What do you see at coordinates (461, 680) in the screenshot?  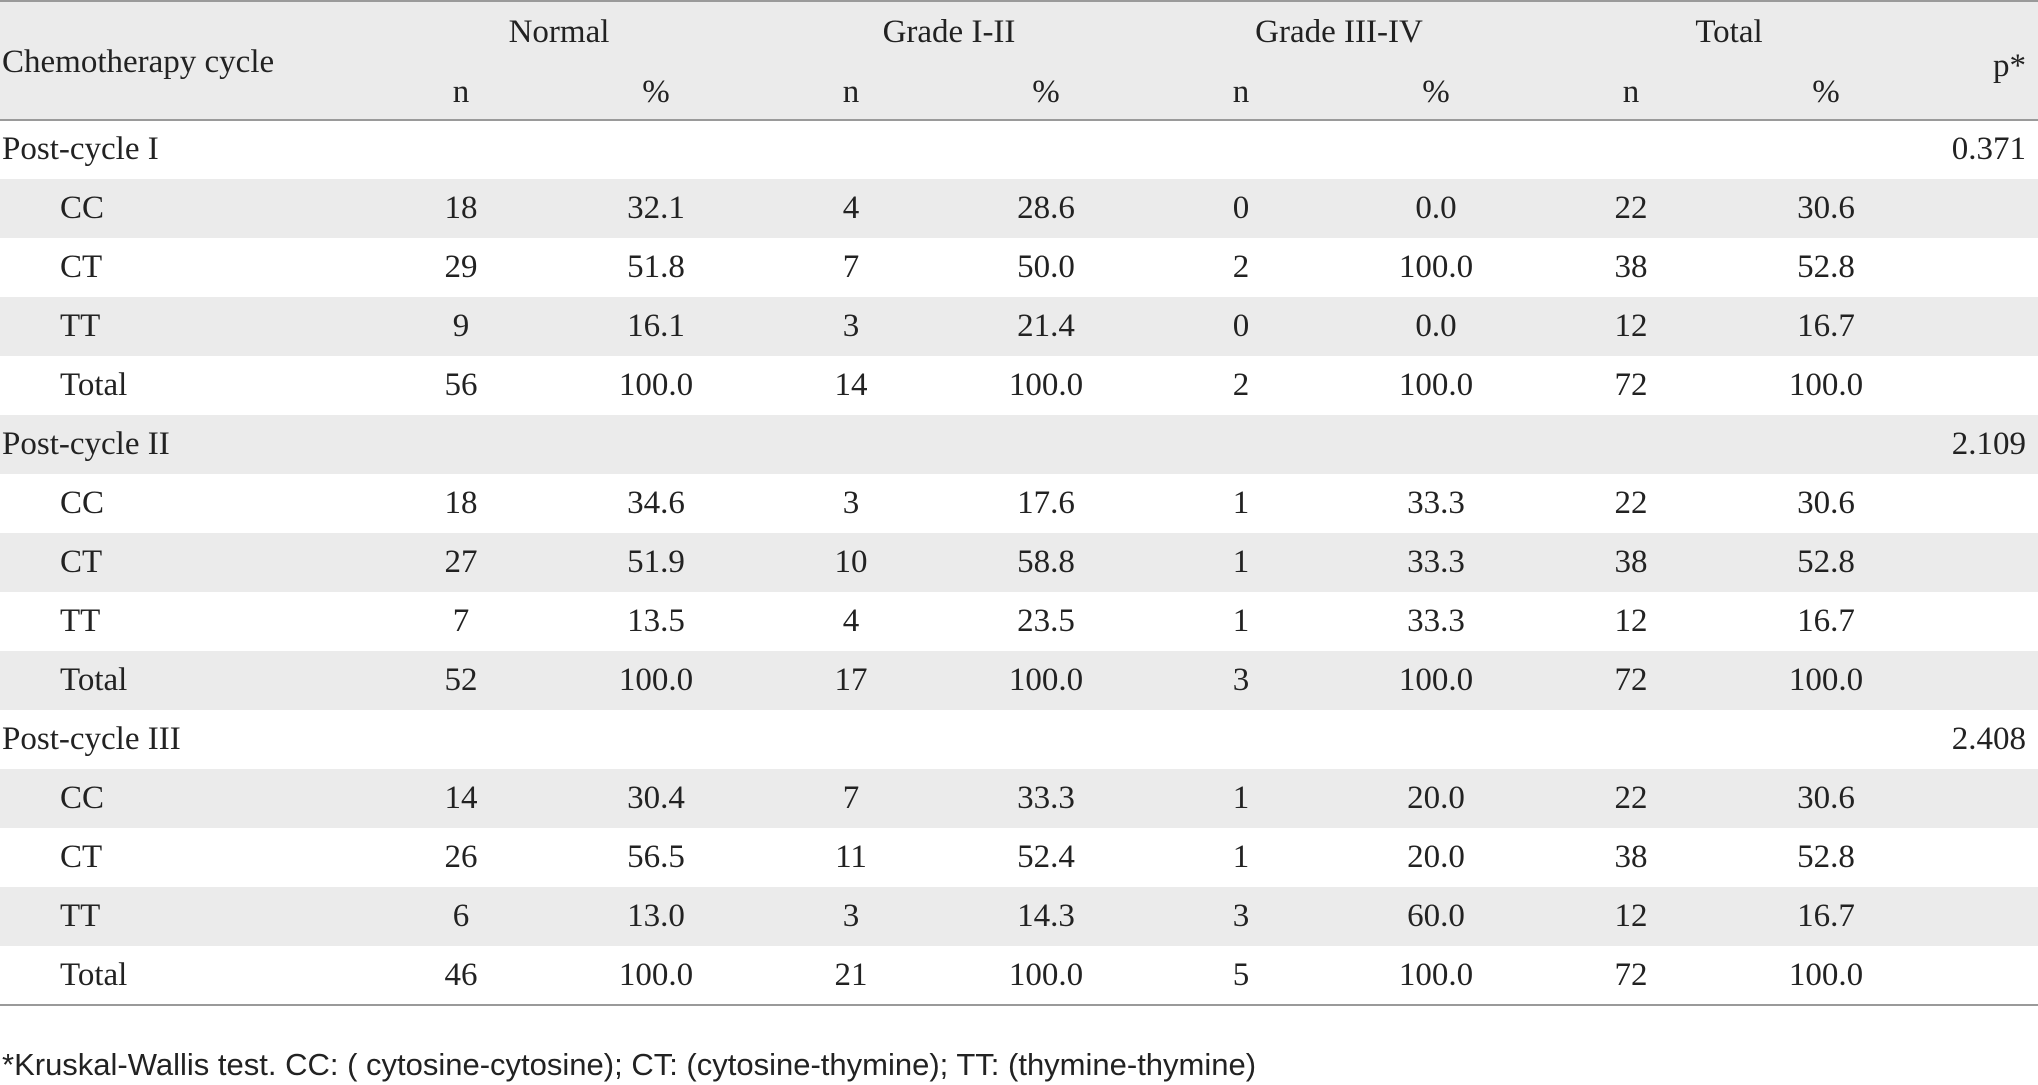 I see `cell: 52` at bounding box center [461, 680].